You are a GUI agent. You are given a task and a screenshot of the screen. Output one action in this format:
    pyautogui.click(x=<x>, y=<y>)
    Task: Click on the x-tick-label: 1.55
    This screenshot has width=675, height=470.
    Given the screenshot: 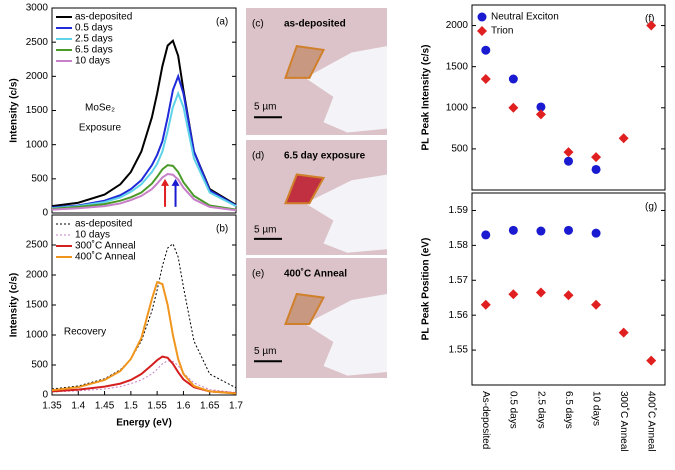 What is the action you would take?
    pyautogui.click(x=157, y=406)
    